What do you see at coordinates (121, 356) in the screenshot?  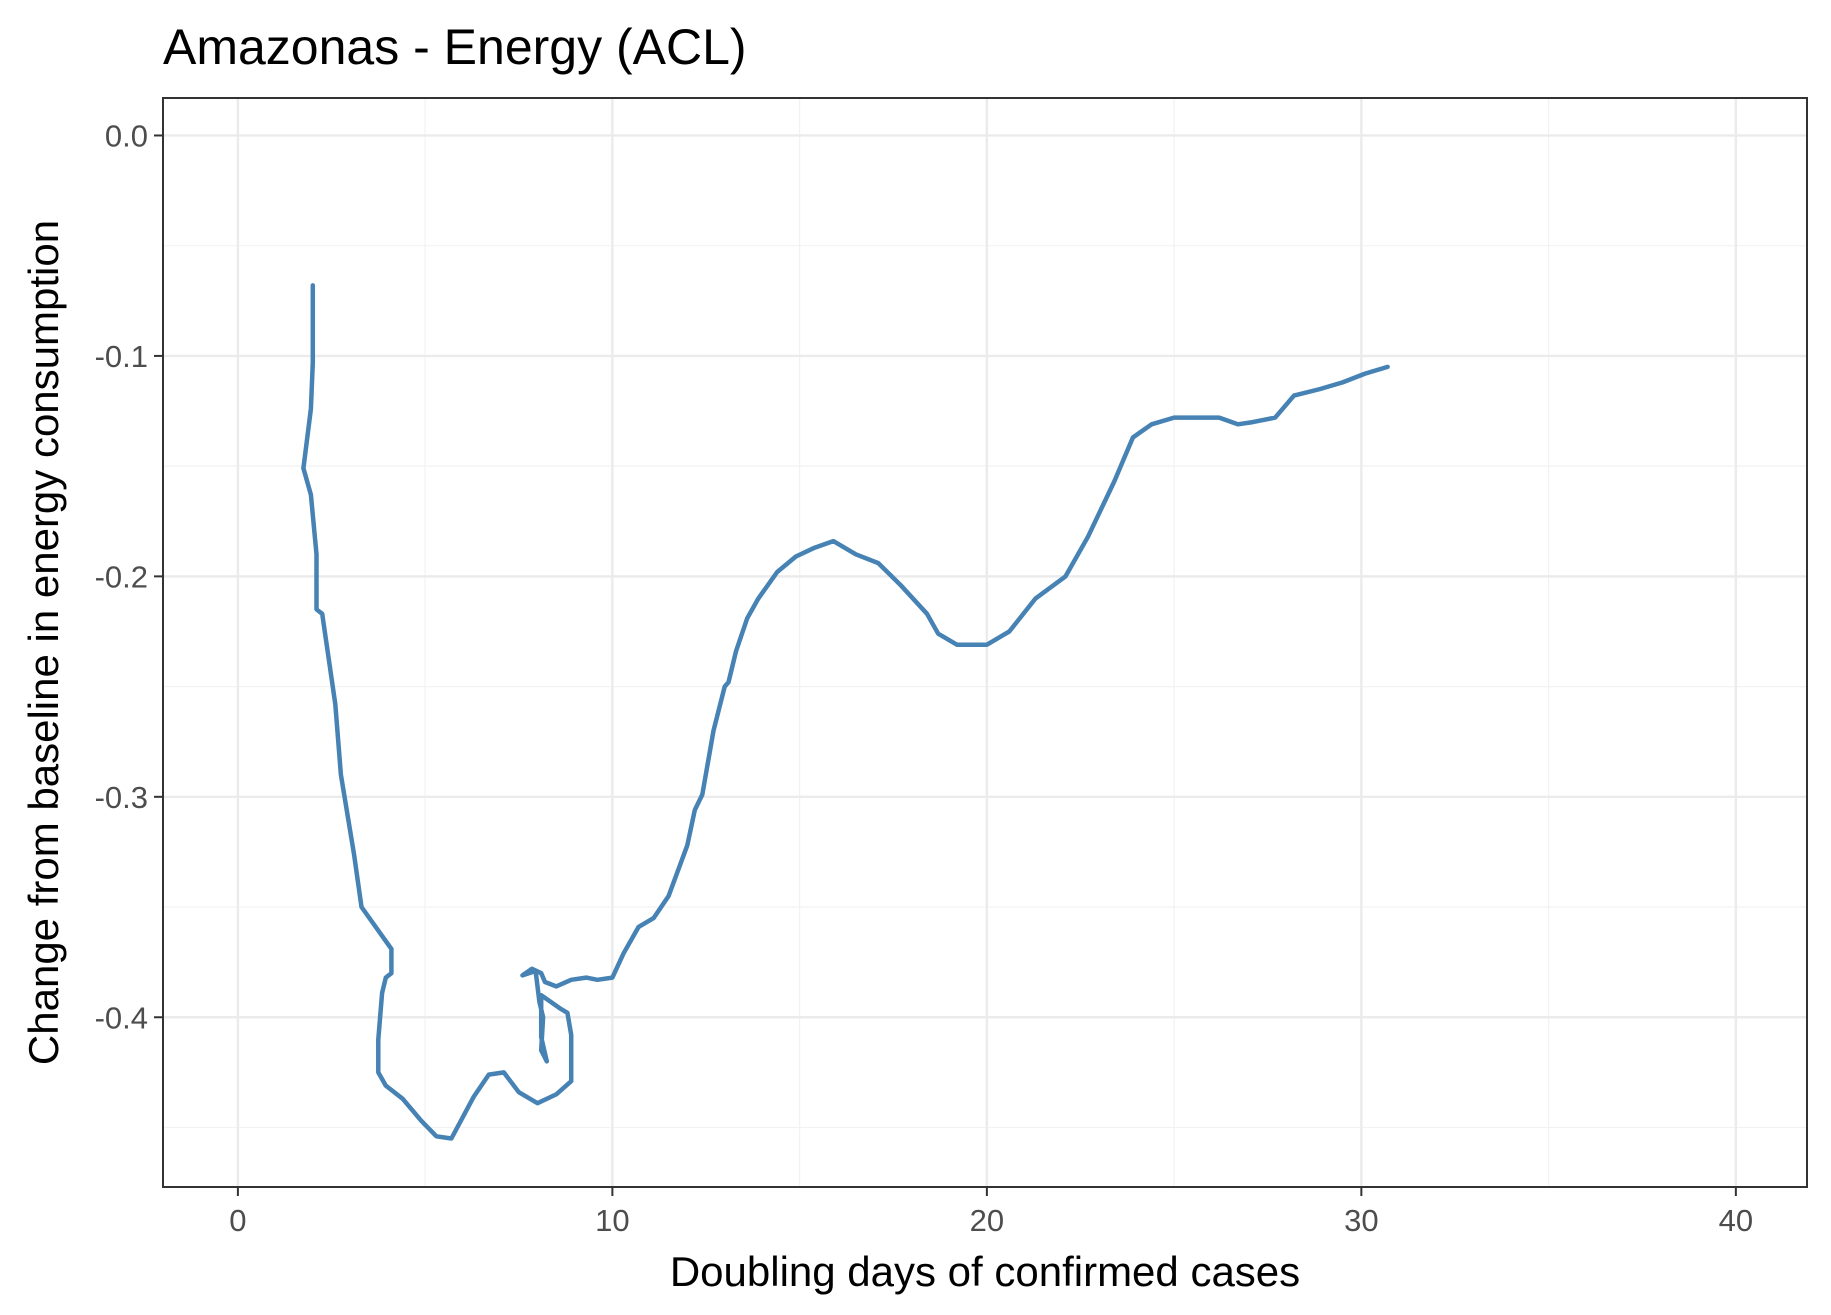 I see `y-tick-label-1: -0.1` at bounding box center [121, 356].